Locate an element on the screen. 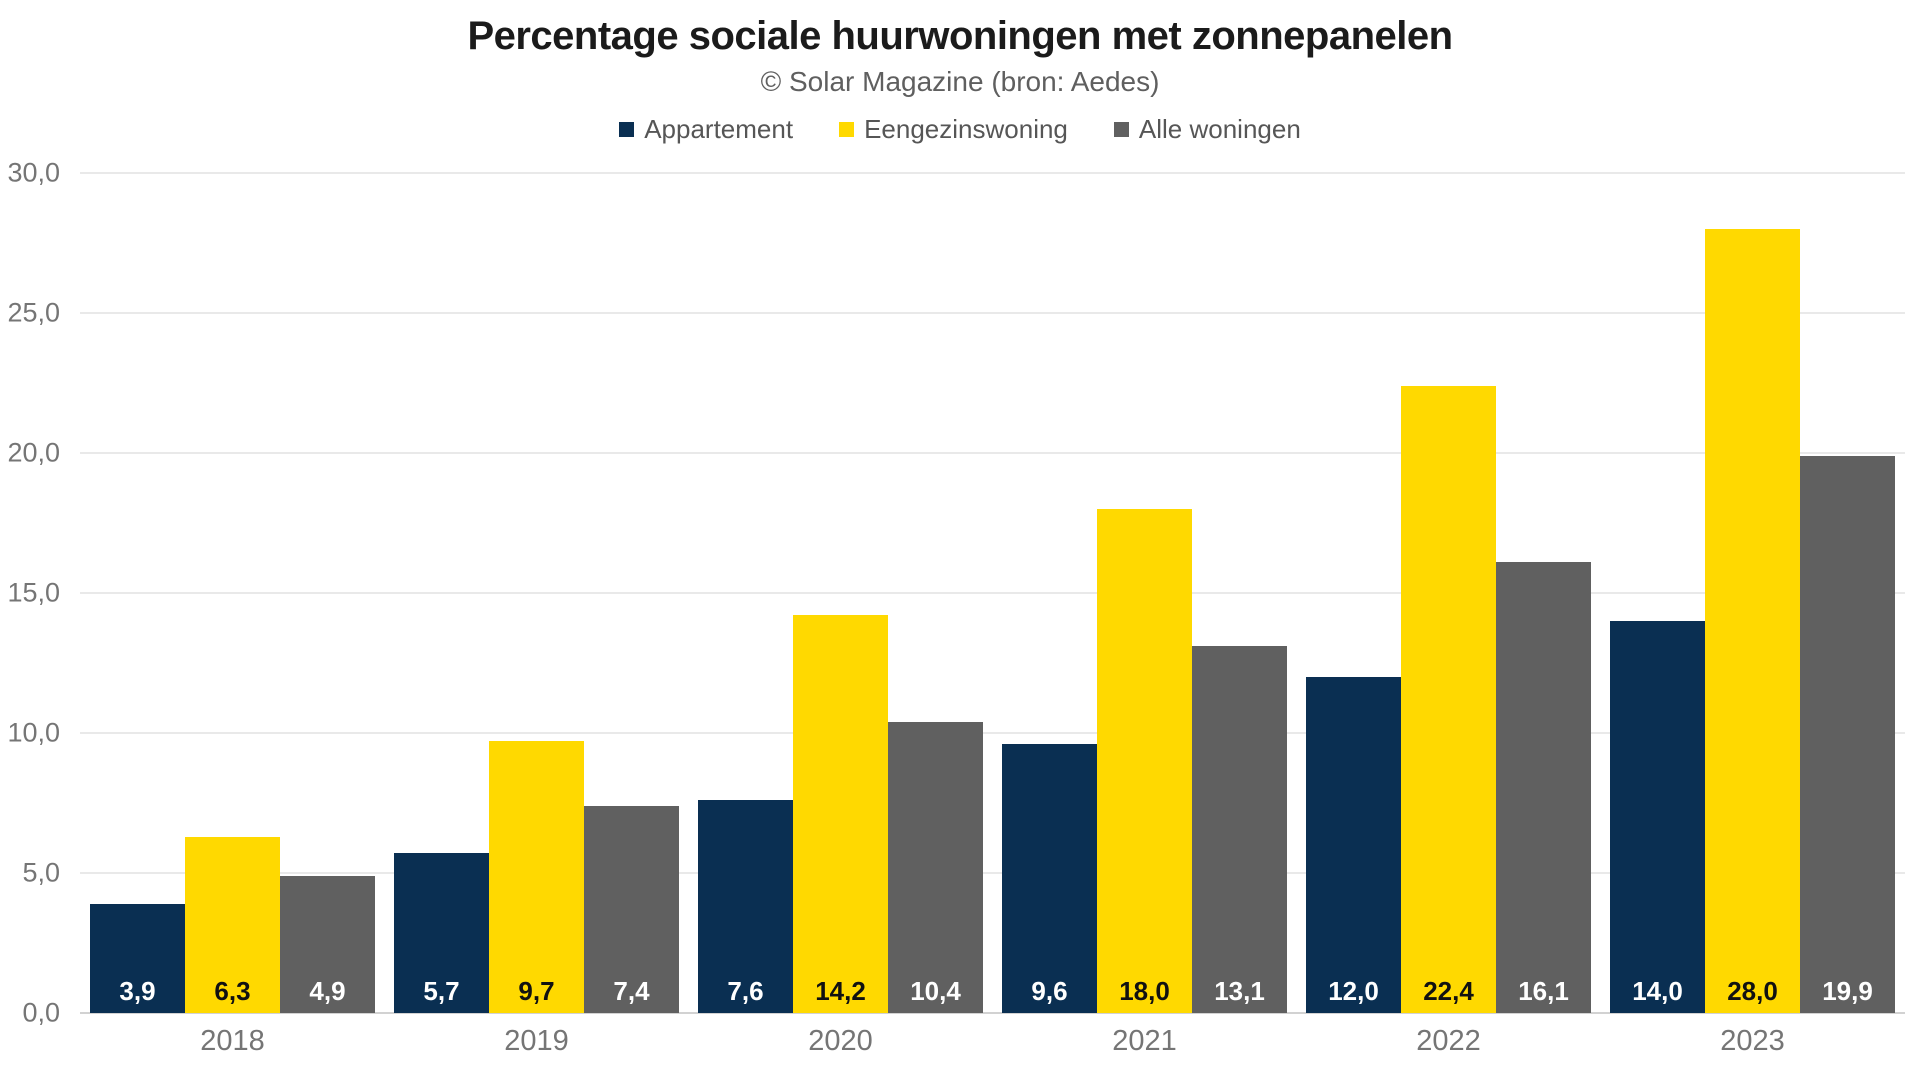  bar-value-label: 14,2 is located at coordinates (840, 991).